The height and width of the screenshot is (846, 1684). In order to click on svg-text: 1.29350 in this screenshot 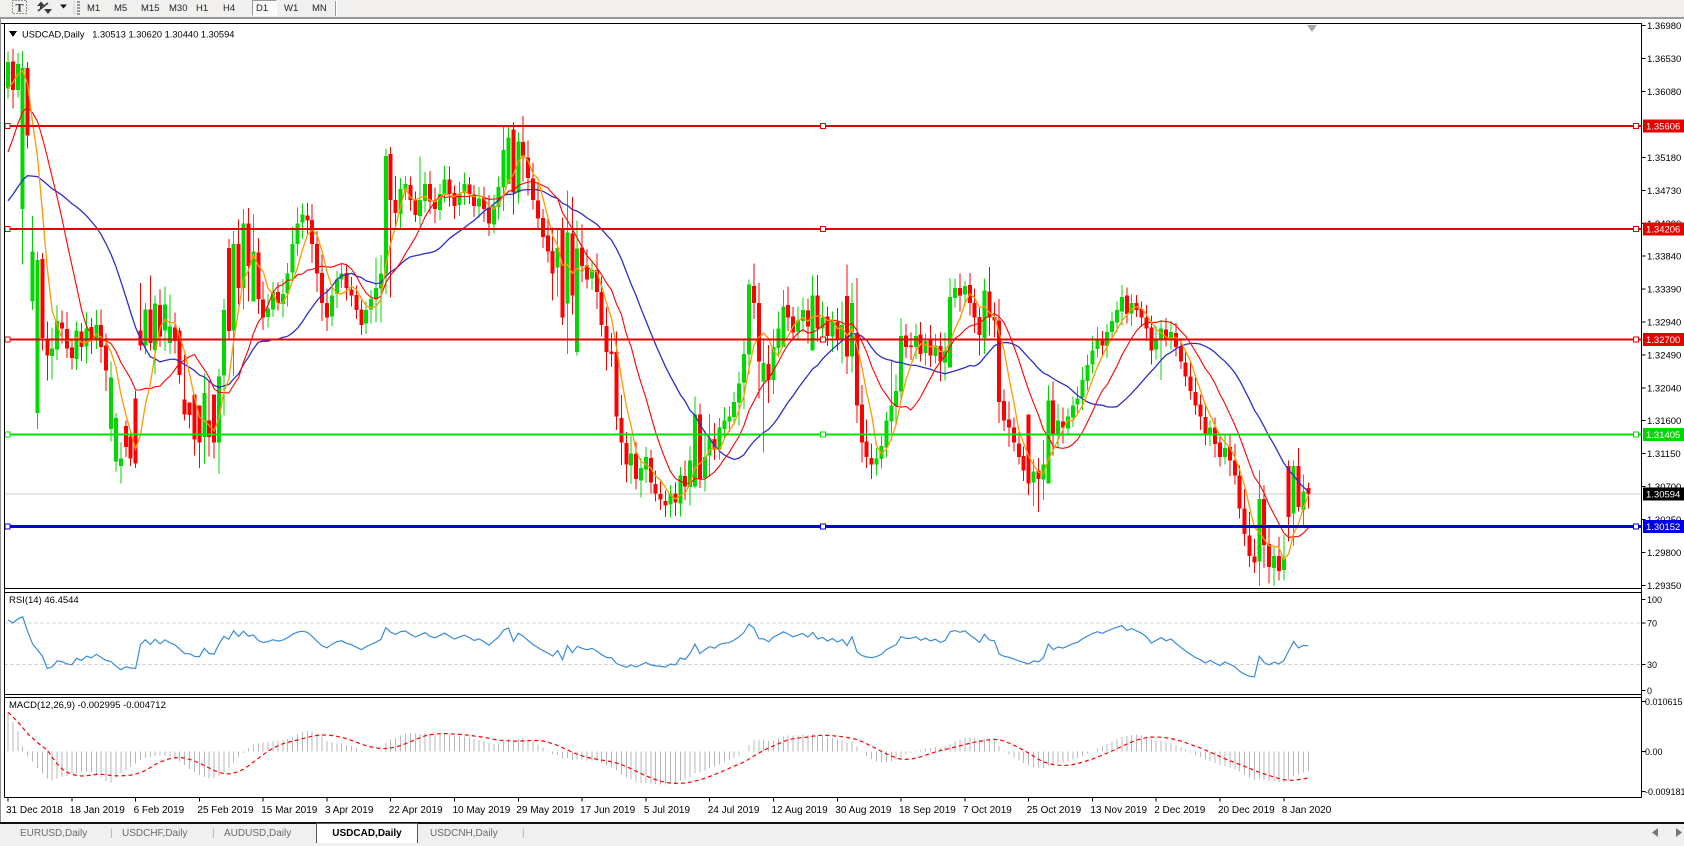, I will do `click(1664, 586)`.